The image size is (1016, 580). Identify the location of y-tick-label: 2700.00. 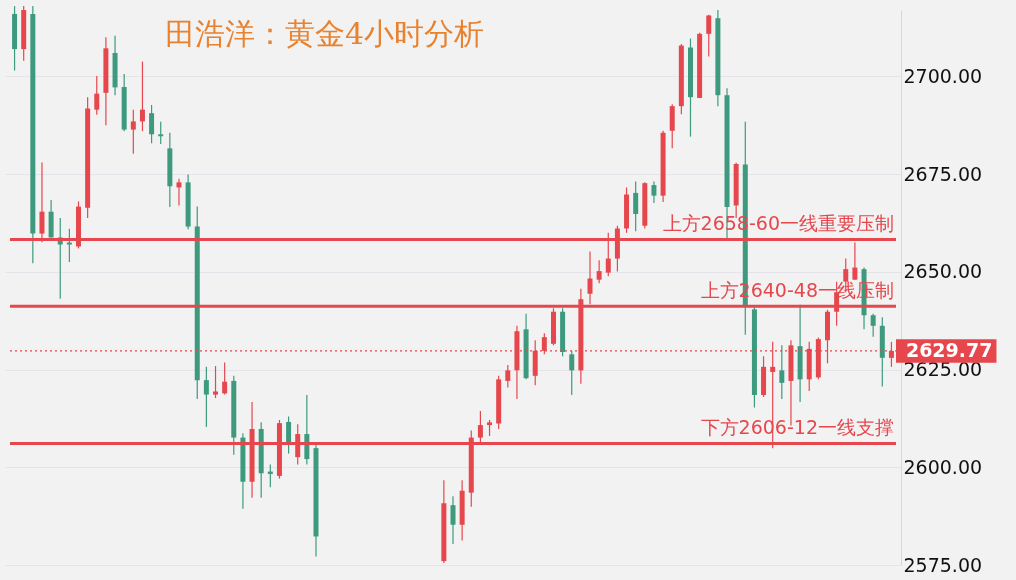
(943, 75).